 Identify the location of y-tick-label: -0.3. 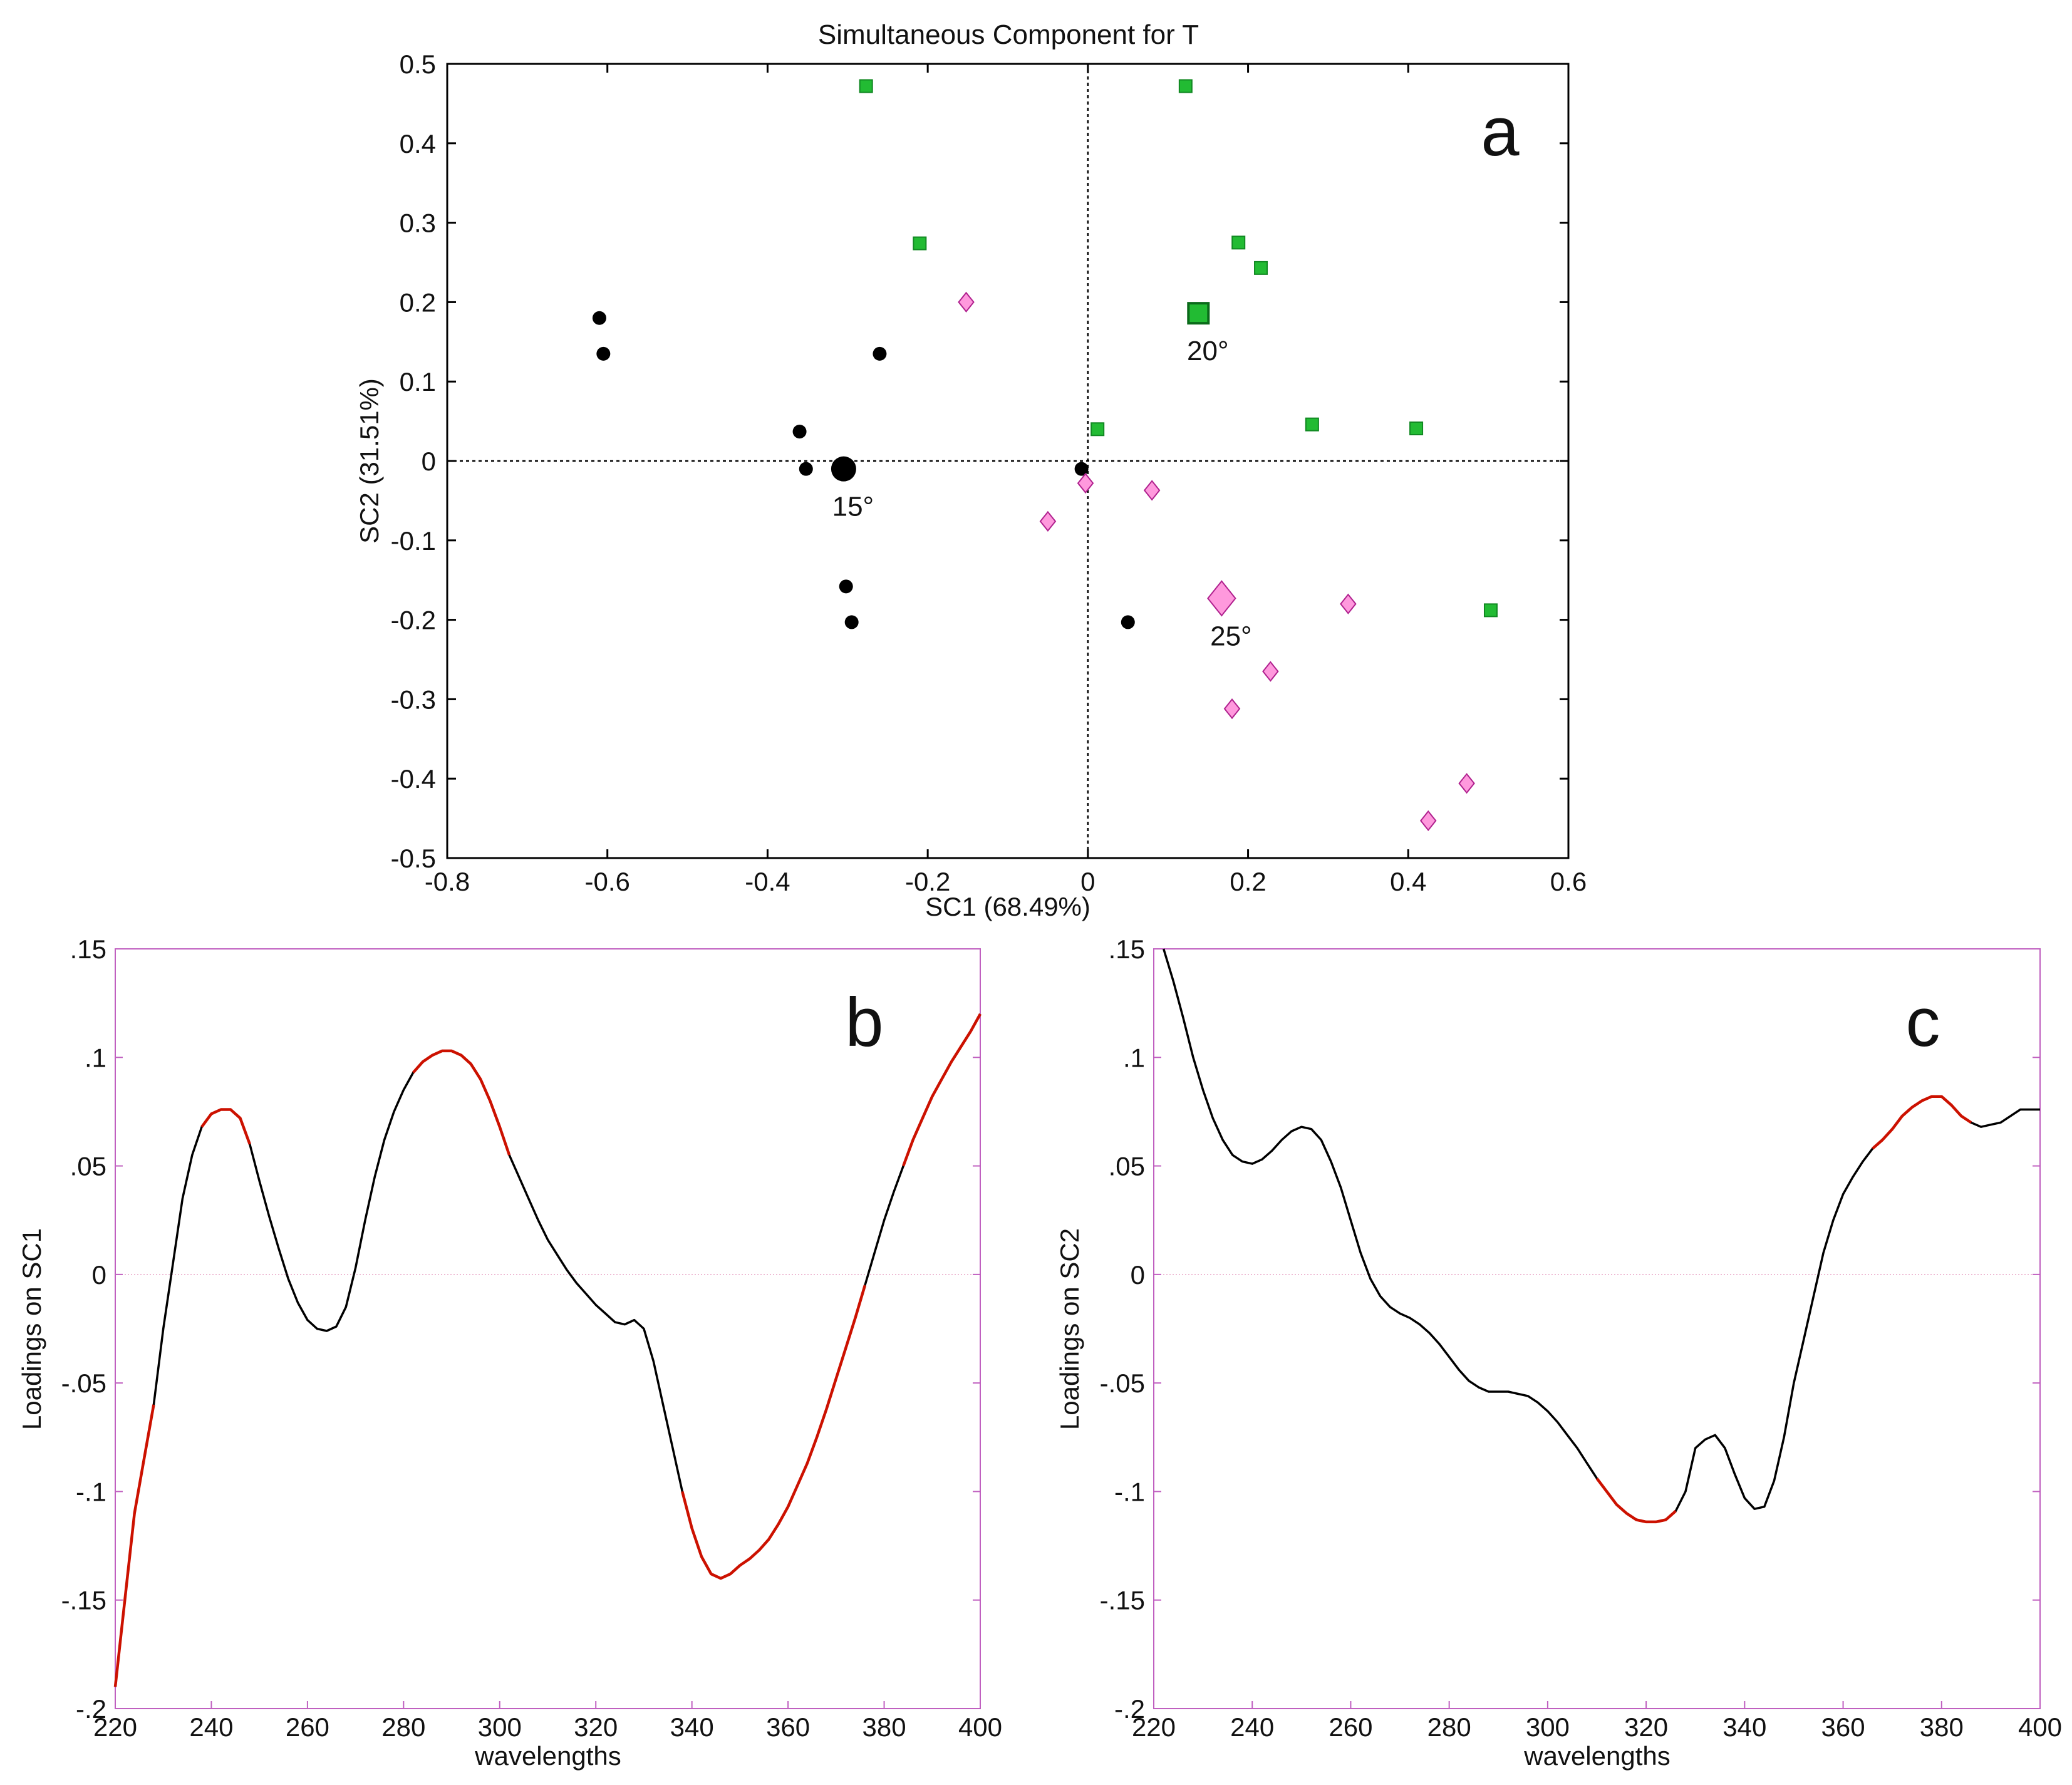
(413, 699).